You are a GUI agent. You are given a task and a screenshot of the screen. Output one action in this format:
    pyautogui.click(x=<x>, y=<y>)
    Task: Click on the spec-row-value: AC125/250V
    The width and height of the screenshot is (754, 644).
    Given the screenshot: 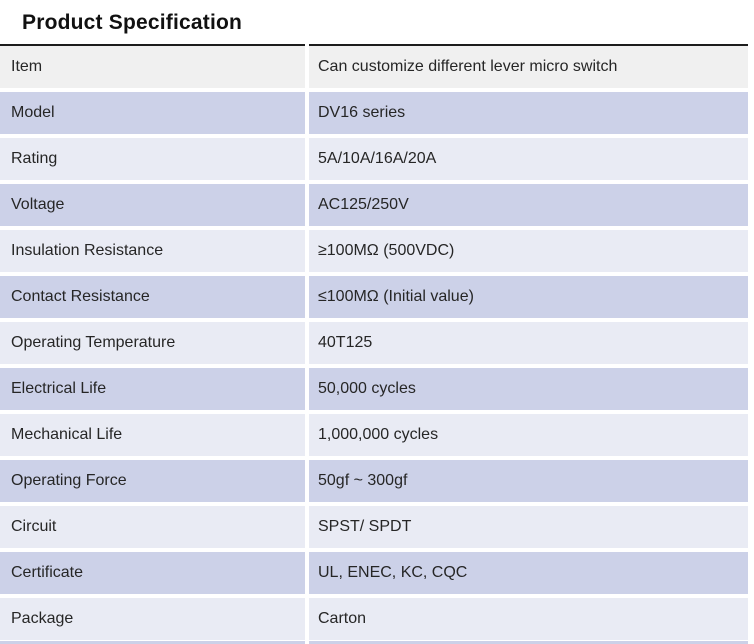 What is the action you would take?
    pyautogui.click(x=528, y=205)
    